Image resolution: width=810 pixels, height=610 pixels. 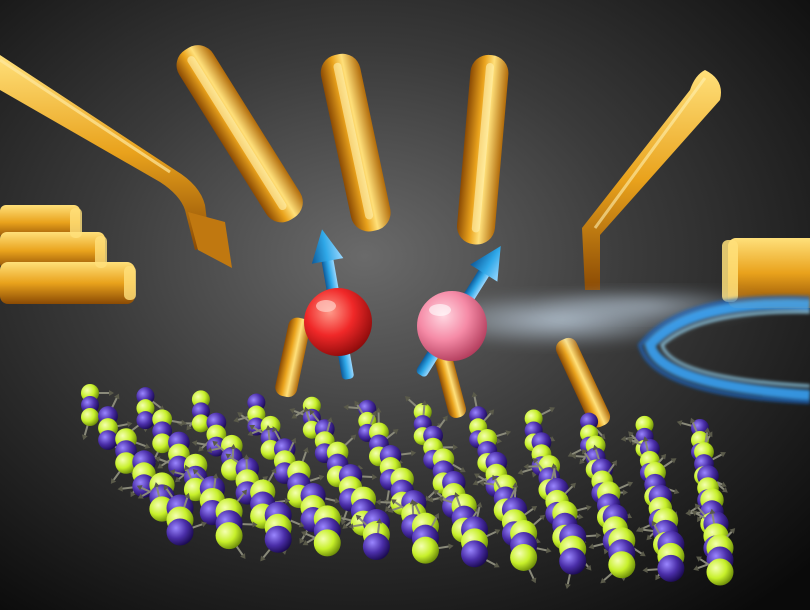 I want to click on electron-spin-left, so click(x=338, y=304).